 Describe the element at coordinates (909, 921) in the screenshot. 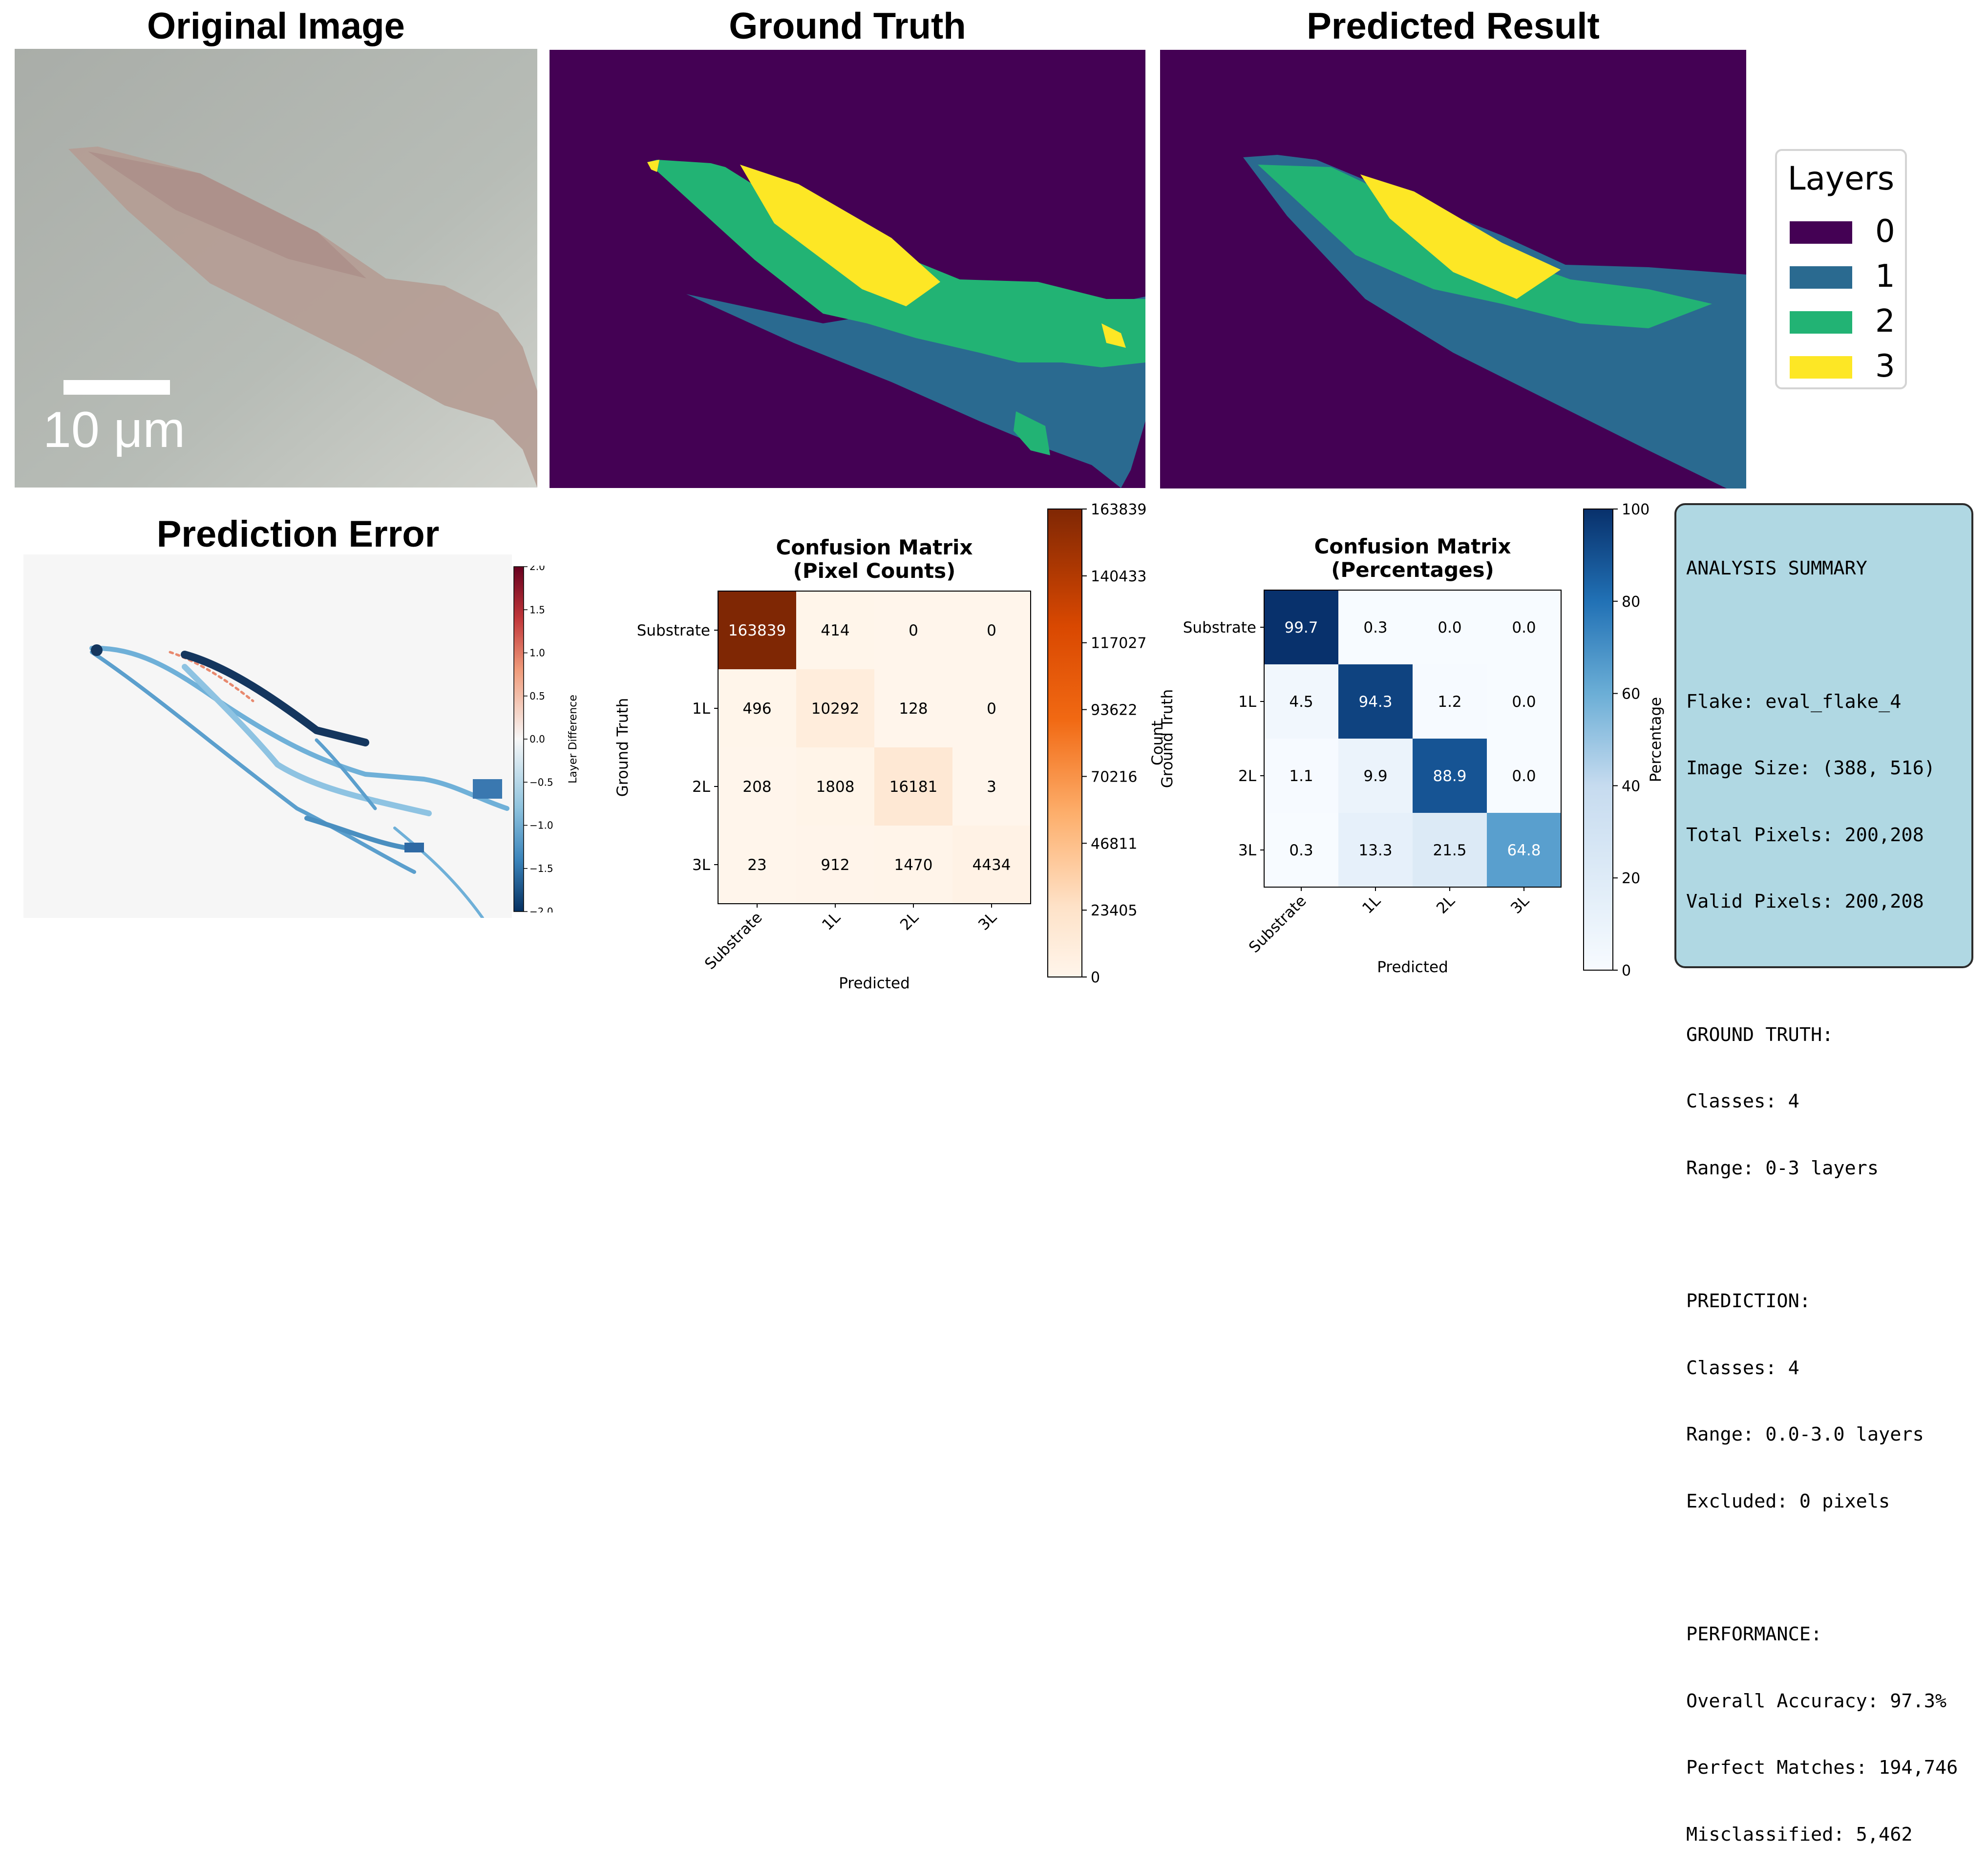

I see `cm-x-tick-label: 2L` at that location.